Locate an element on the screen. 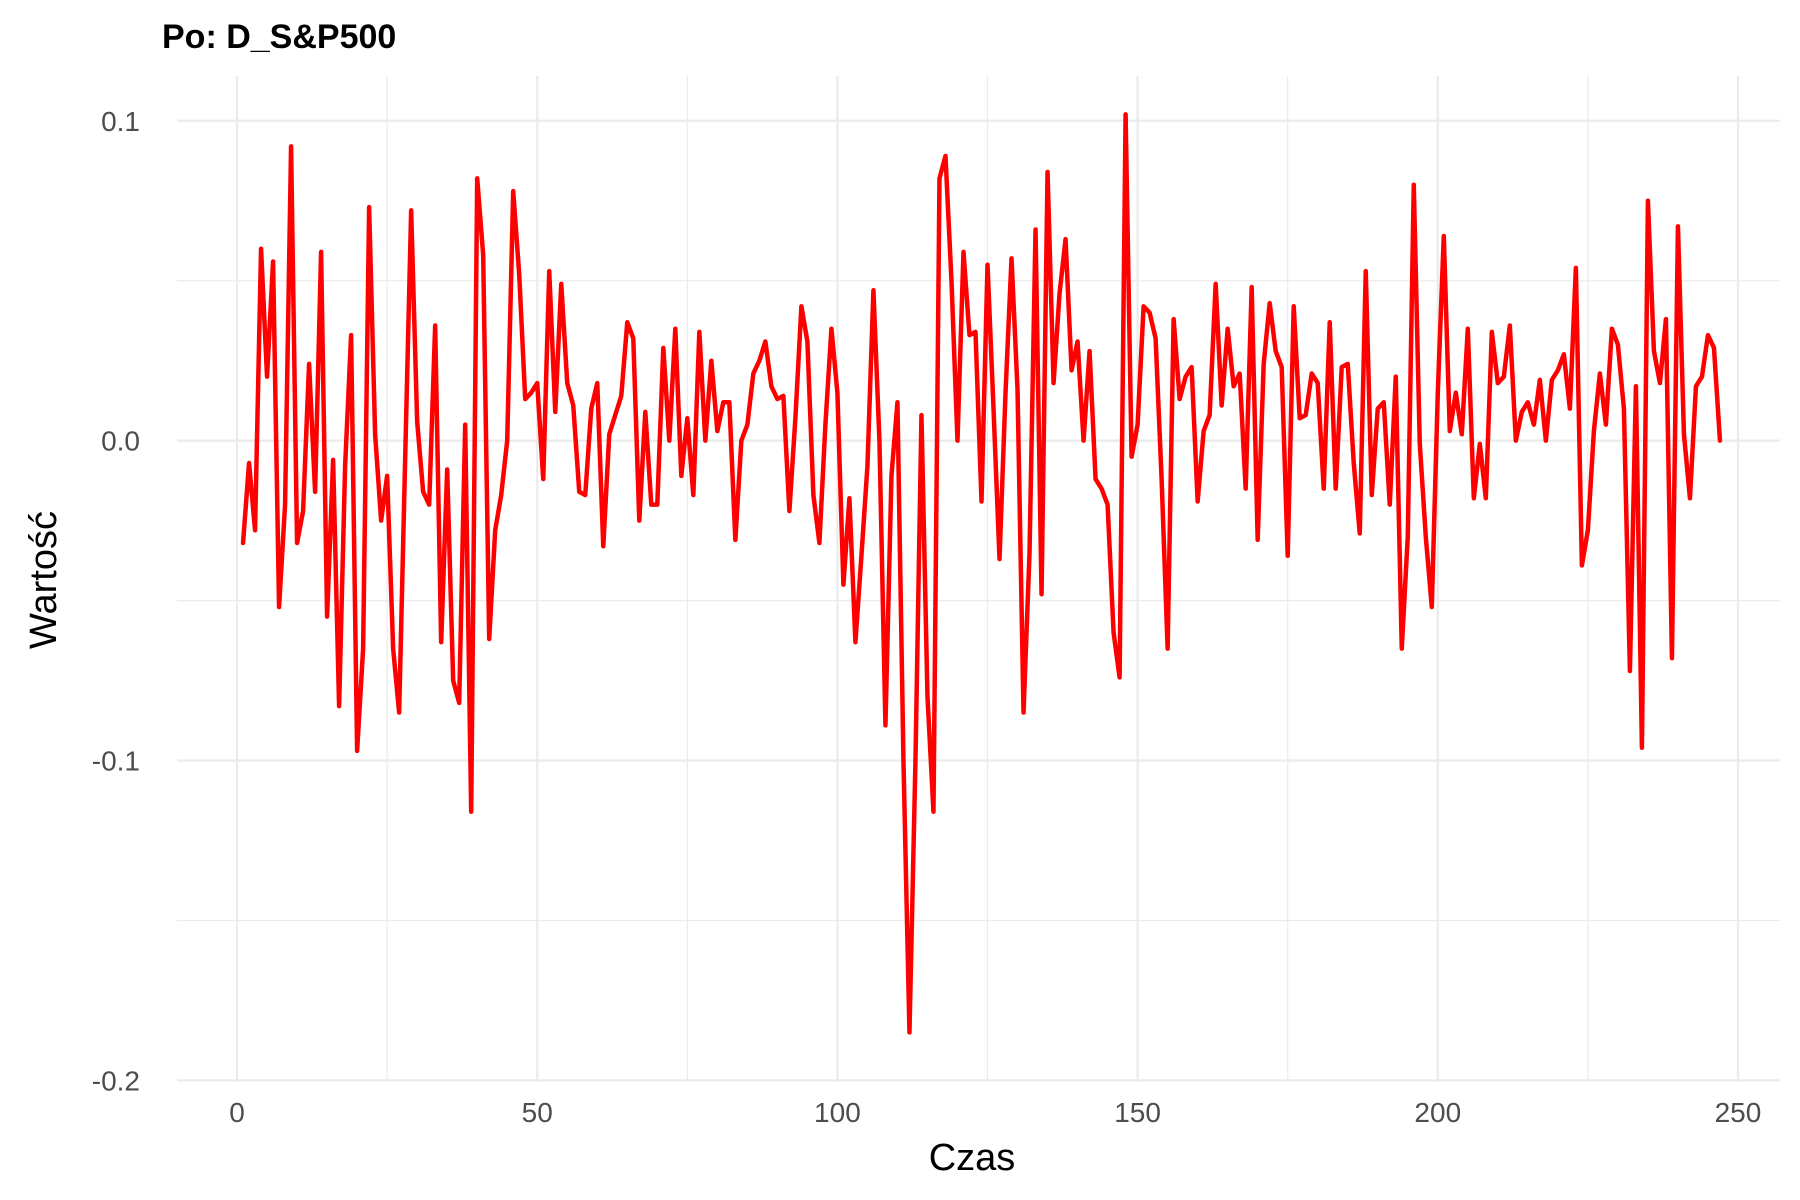 The image size is (1800, 1200). chart-title: Po: D_S&P500 is located at coordinates (279, 37).